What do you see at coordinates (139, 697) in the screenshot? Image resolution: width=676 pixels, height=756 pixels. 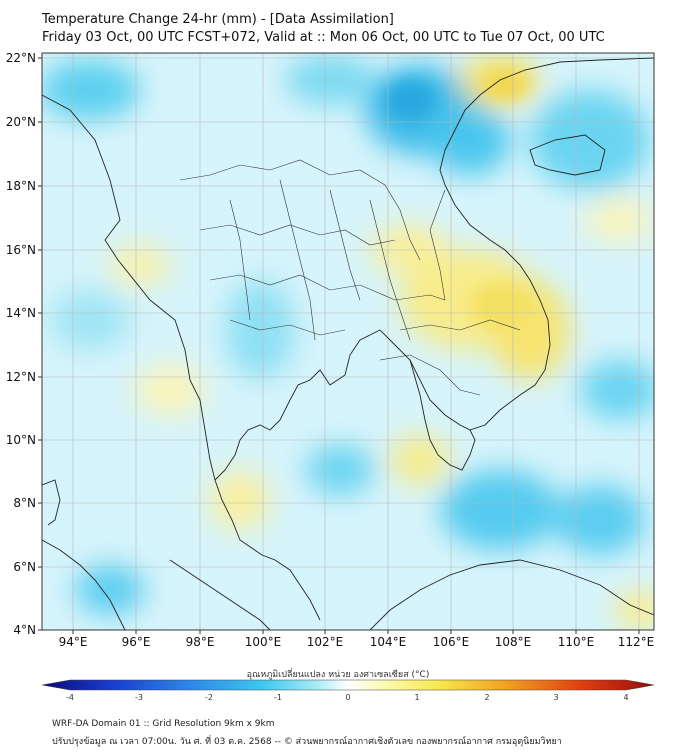 I see `colorbar-tick-label: -3` at bounding box center [139, 697].